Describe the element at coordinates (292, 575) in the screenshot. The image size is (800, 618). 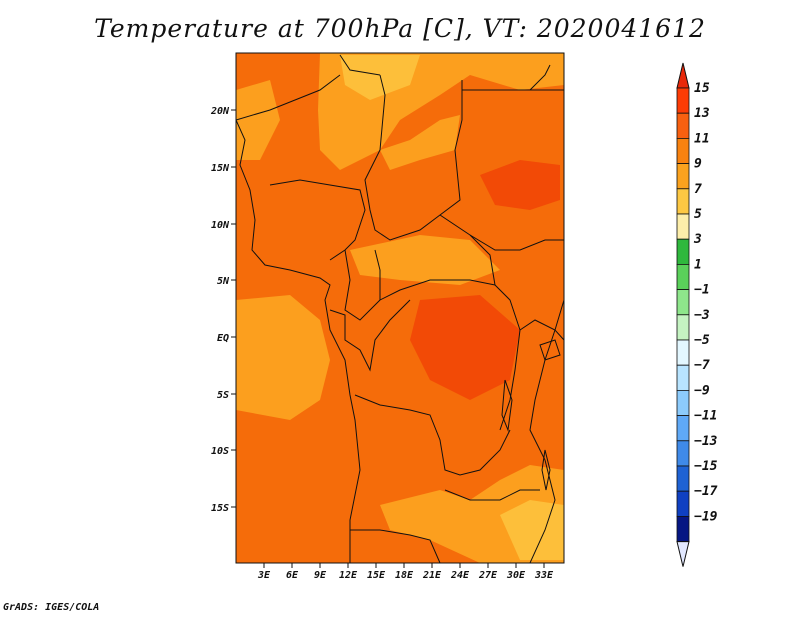
I see `lon-tick-label: 6E` at that location.